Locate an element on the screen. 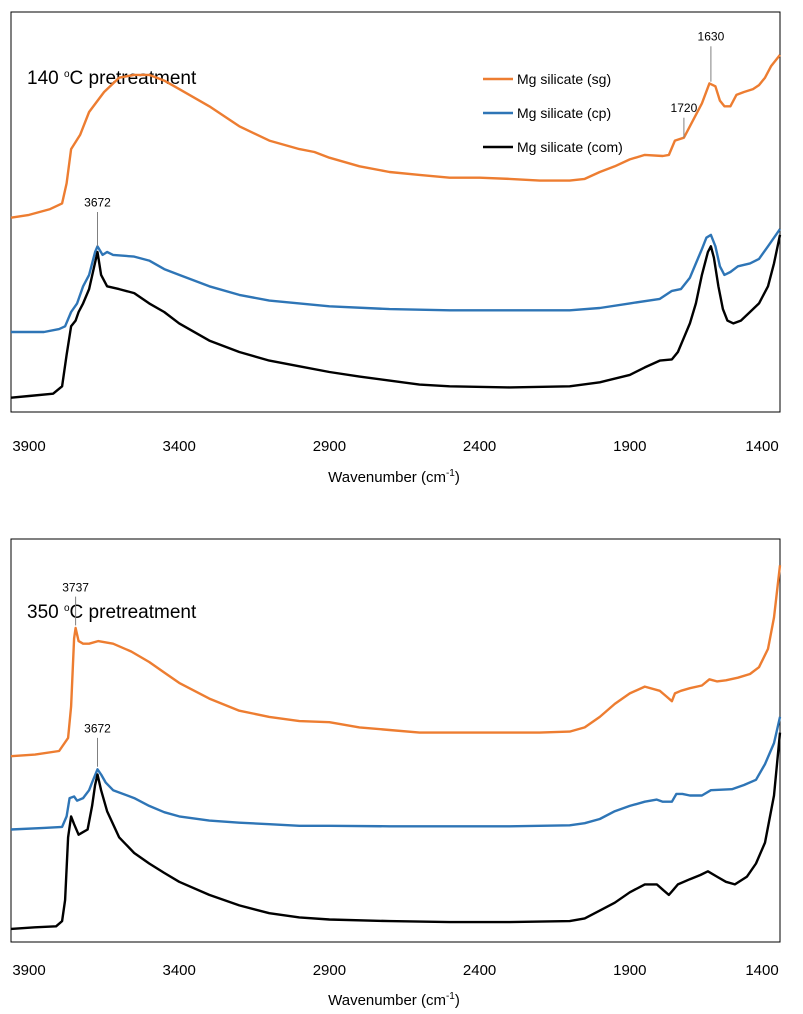 The height and width of the screenshot is (1014, 803). legend-label-com: Mg silicate (com) is located at coordinates (570, 147).